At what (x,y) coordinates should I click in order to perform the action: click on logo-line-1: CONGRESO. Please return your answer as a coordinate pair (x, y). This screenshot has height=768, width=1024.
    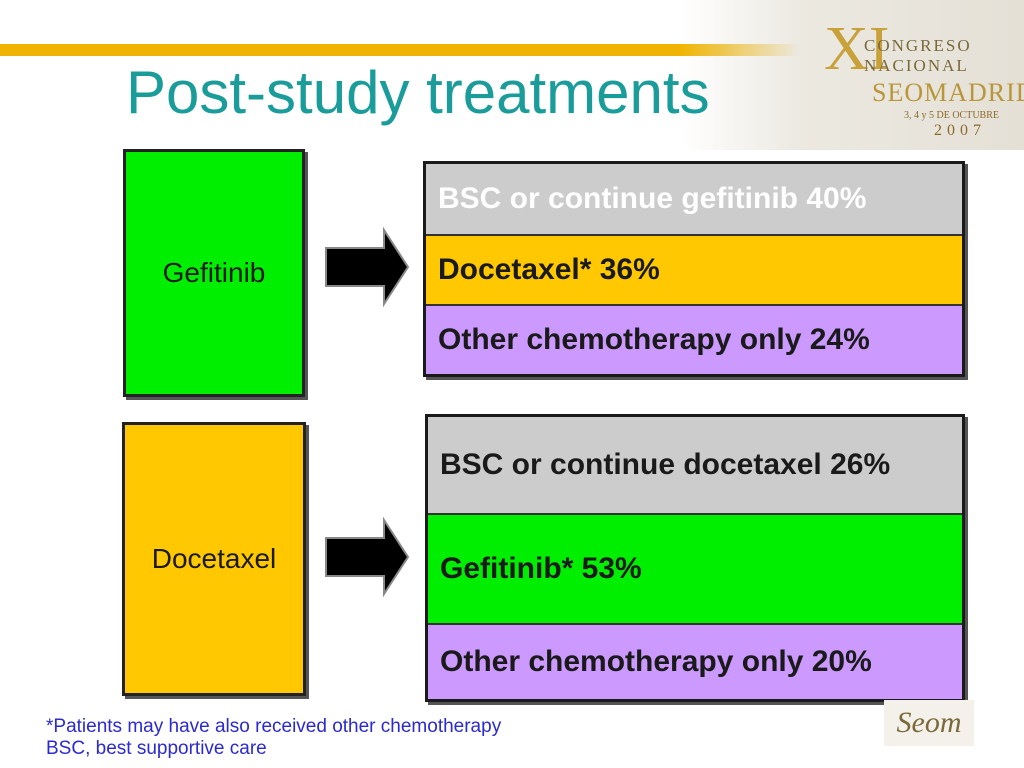
    Looking at the image, I should click on (918, 45).